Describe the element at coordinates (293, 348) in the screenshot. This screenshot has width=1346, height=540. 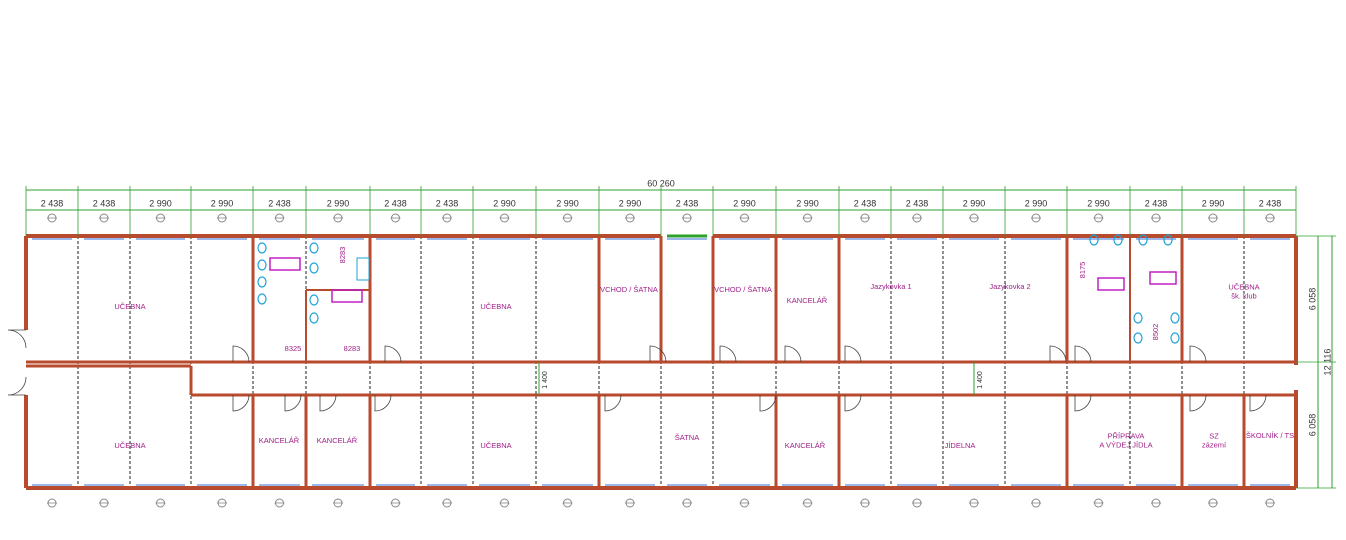
I see `room-label: 8325` at that location.